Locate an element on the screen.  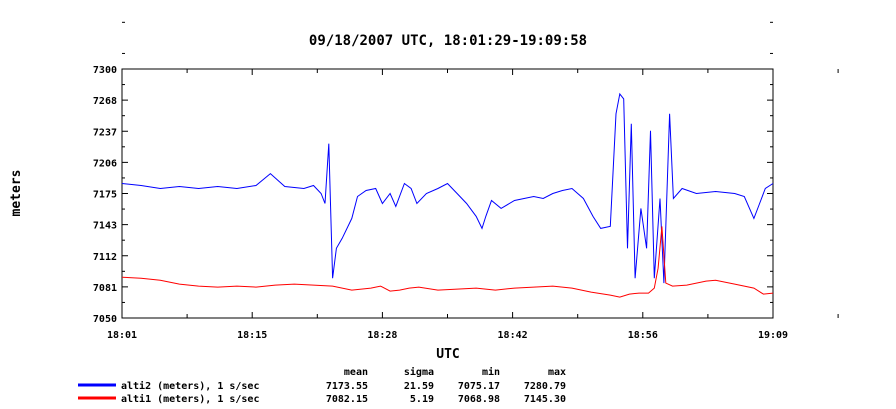
y-tick-label: 7081 is located at coordinates (105, 288).